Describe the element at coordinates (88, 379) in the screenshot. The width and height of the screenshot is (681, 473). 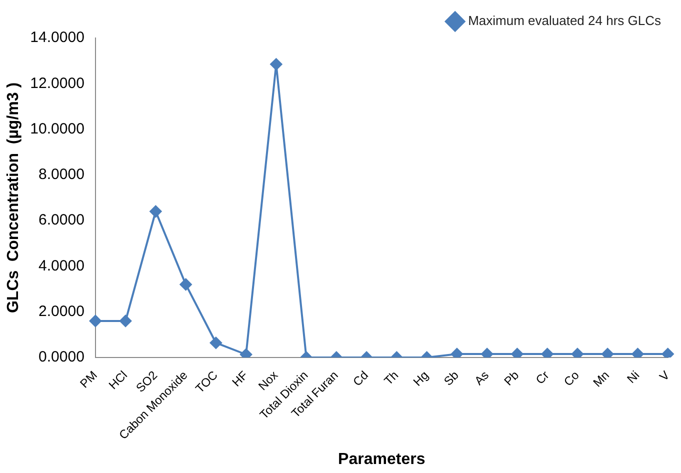
I see `x-tick-label: PM` at that location.